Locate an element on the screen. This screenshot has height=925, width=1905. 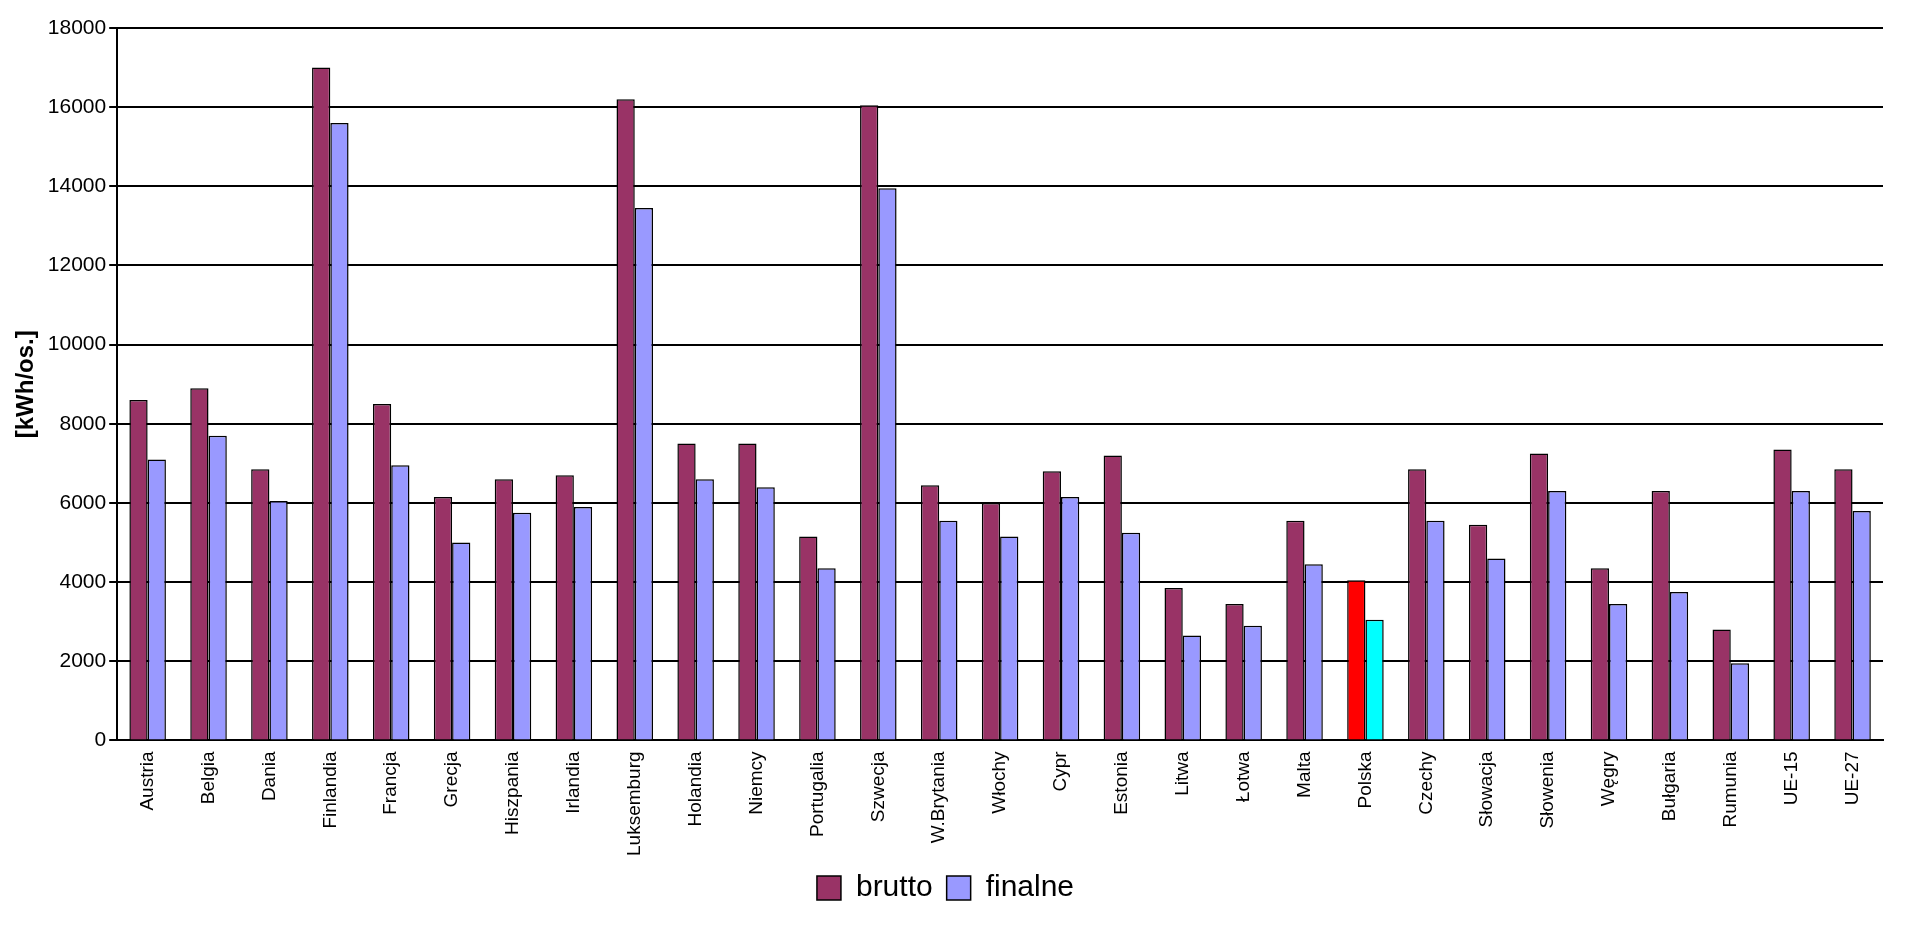
x-tick-label: Portugalia is located at coordinates (816, 794).